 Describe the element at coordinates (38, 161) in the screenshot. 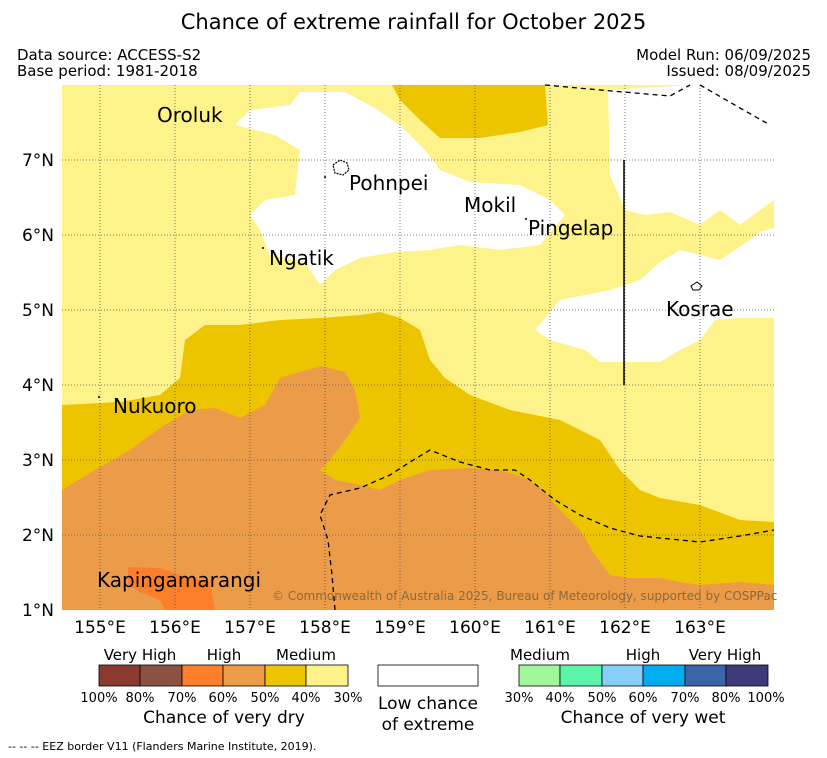

I see `y-tick: 7°N` at that location.